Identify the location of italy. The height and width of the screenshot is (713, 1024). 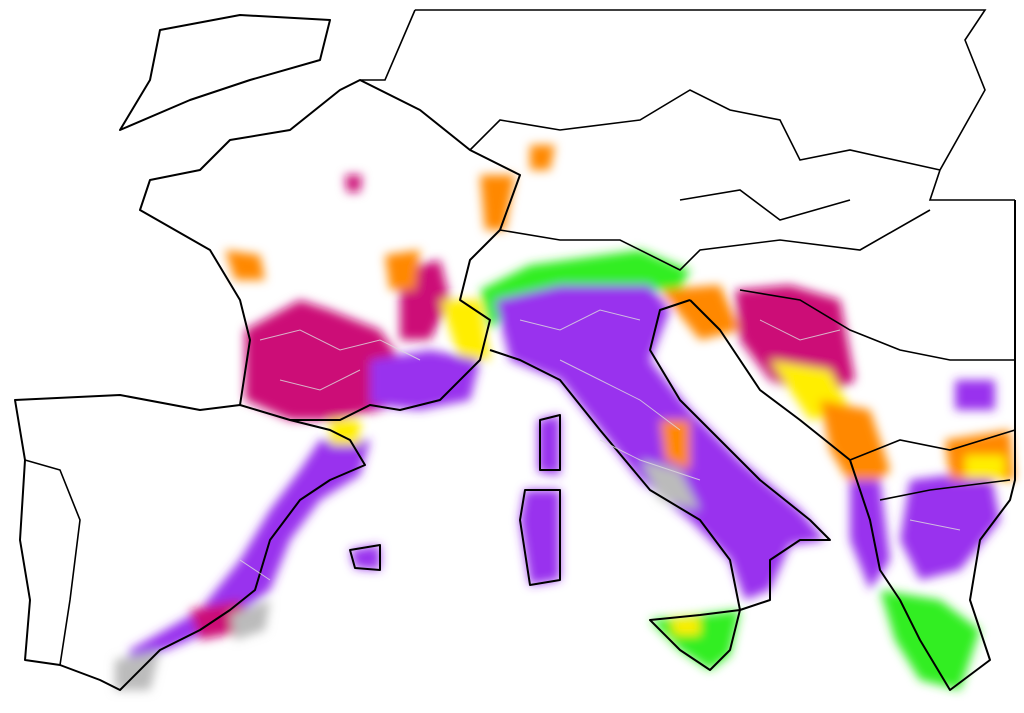
(660, 455).